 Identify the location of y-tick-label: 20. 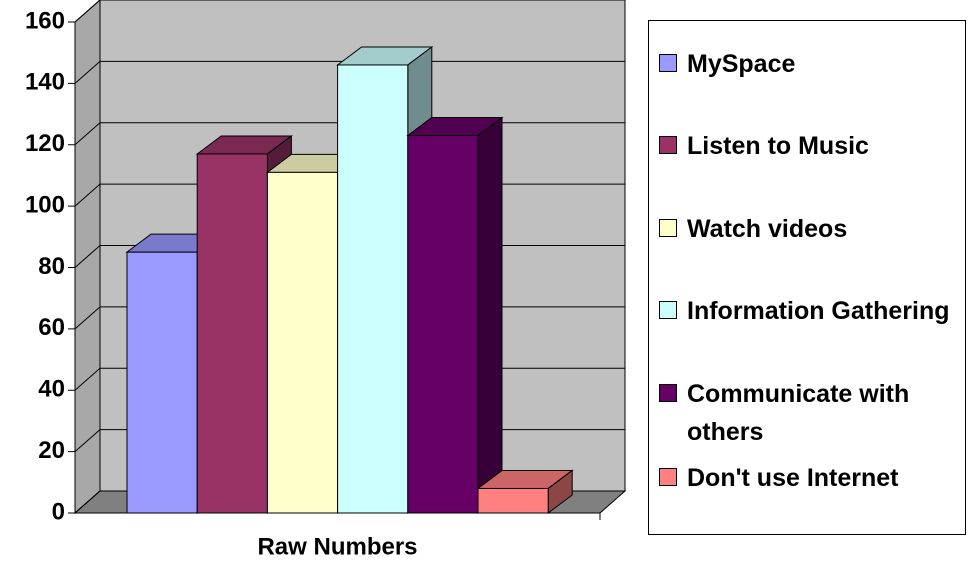
(51, 450).